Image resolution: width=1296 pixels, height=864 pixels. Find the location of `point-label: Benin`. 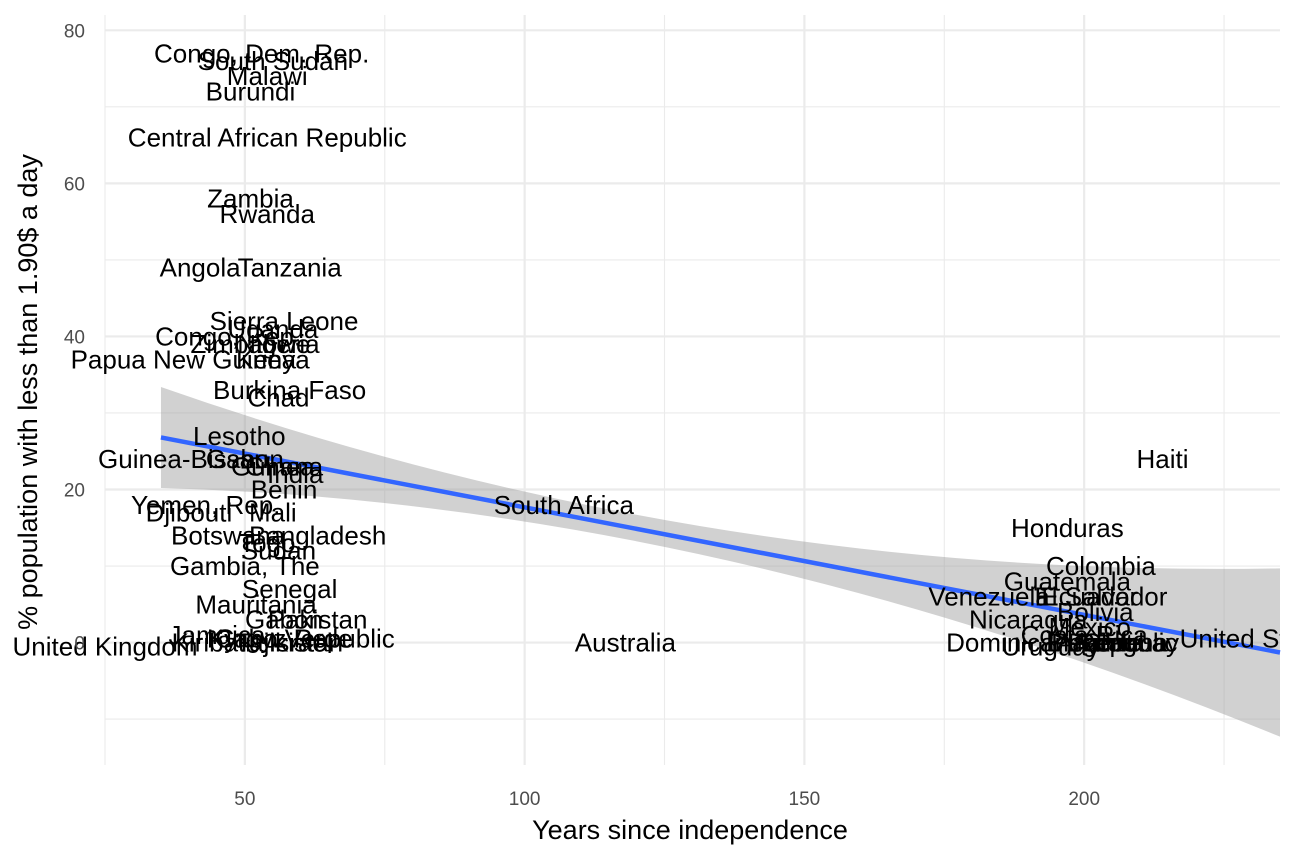

point-label: Benin is located at coordinates (284, 489).